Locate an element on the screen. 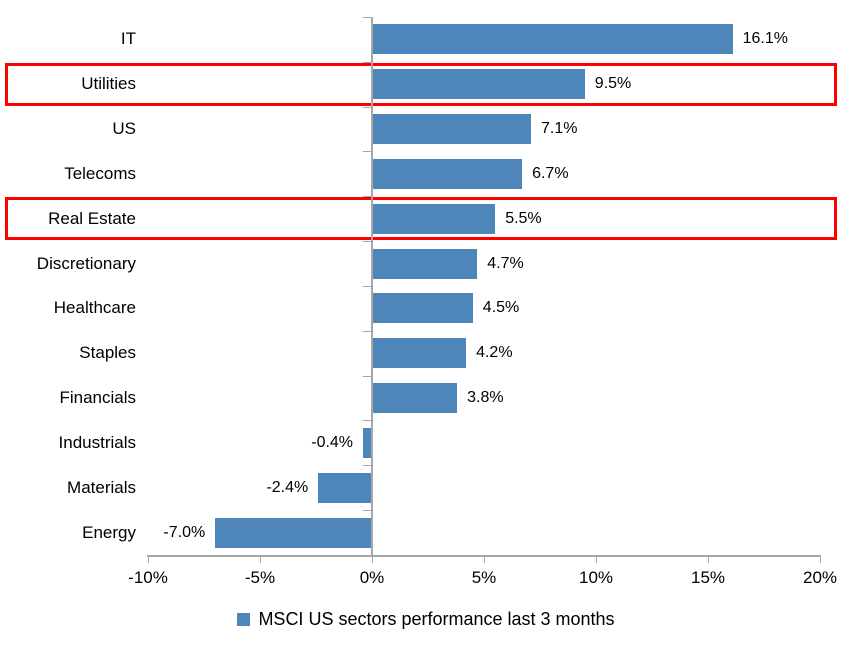 The width and height of the screenshot is (852, 651). value-label: 16.1% is located at coordinates (765, 39).